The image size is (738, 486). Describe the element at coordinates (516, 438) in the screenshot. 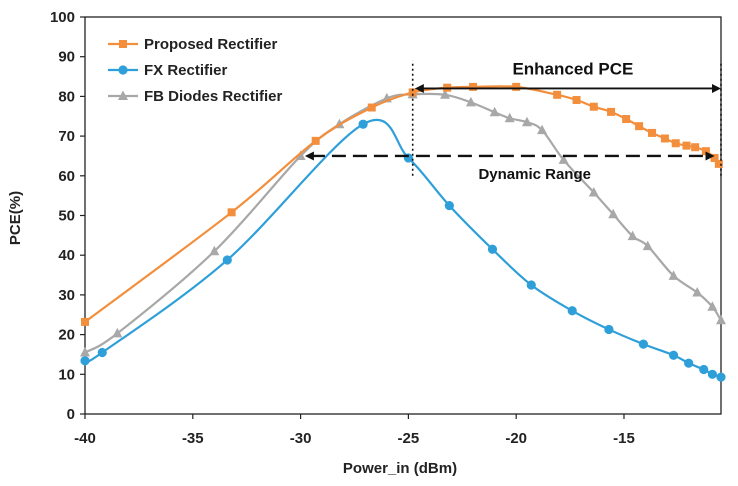

I see `x-tick-label: -20` at that location.